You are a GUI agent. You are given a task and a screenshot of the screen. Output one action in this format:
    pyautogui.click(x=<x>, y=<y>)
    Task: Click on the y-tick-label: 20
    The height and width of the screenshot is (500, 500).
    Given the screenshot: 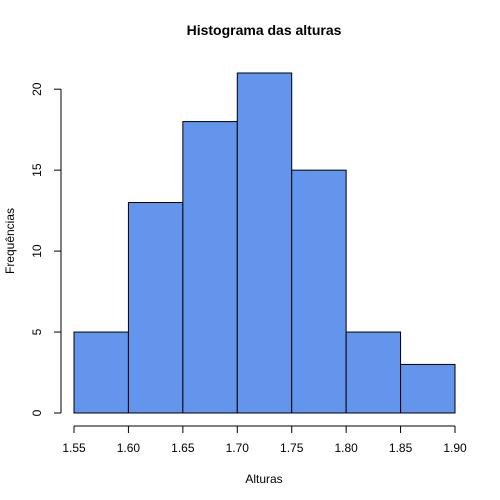 What is the action you would take?
    pyautogui.click(x=37, y=89)
    